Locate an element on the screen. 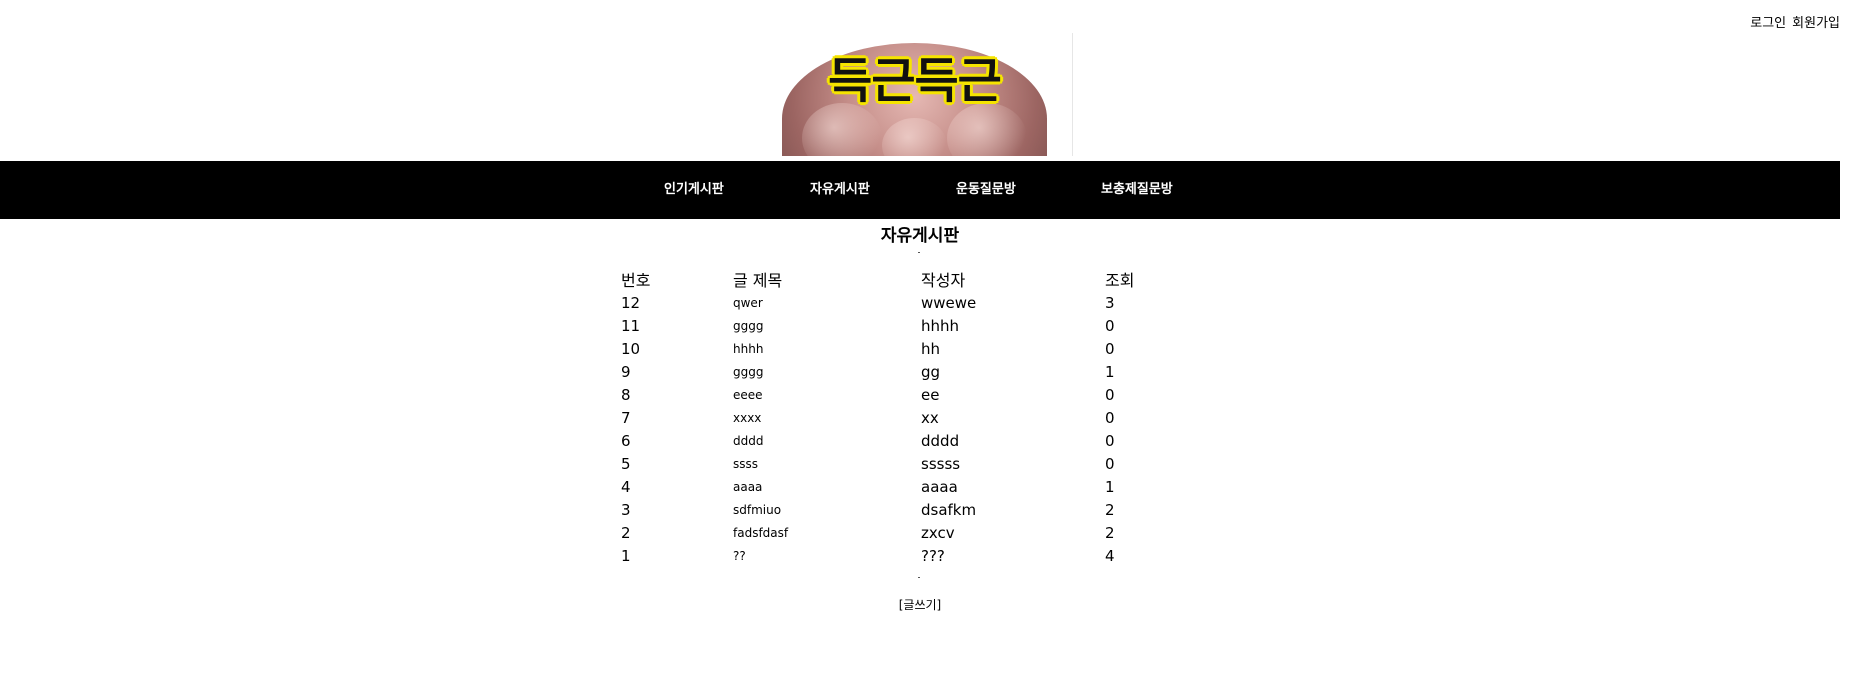 This screenshot has height=690, width=1852. post-subject-link: fadsfdasf is located at coordinates (761, 532).